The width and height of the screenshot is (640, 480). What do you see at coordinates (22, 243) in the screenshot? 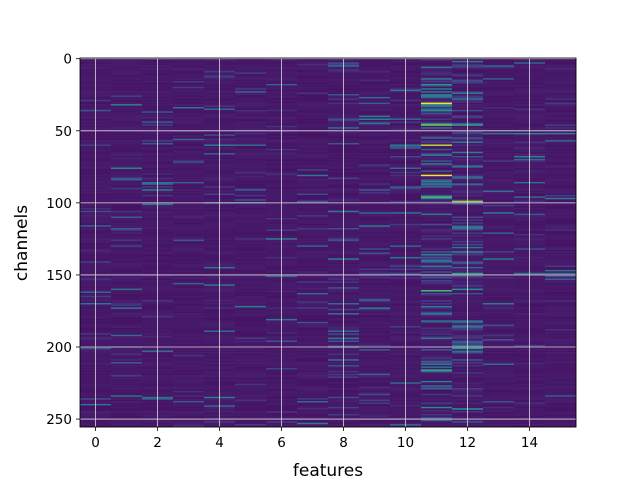
I see `y-axis-label: channels` at bounding box center [22, 243].